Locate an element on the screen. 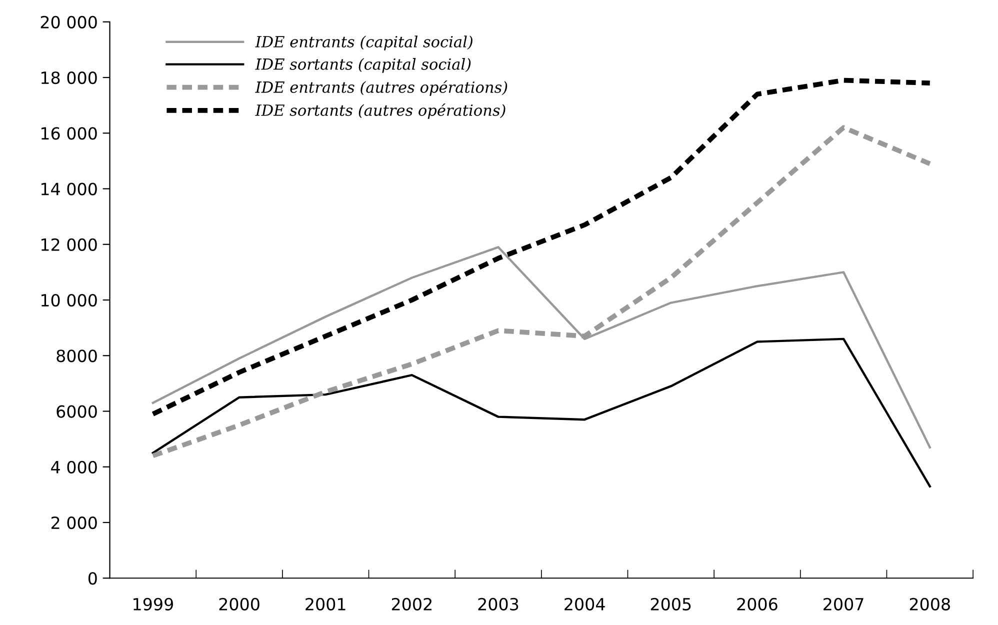 The height and width of the screenshot is (625, 998). x-tick-label: 2005 is located at coordinates (670, 604).